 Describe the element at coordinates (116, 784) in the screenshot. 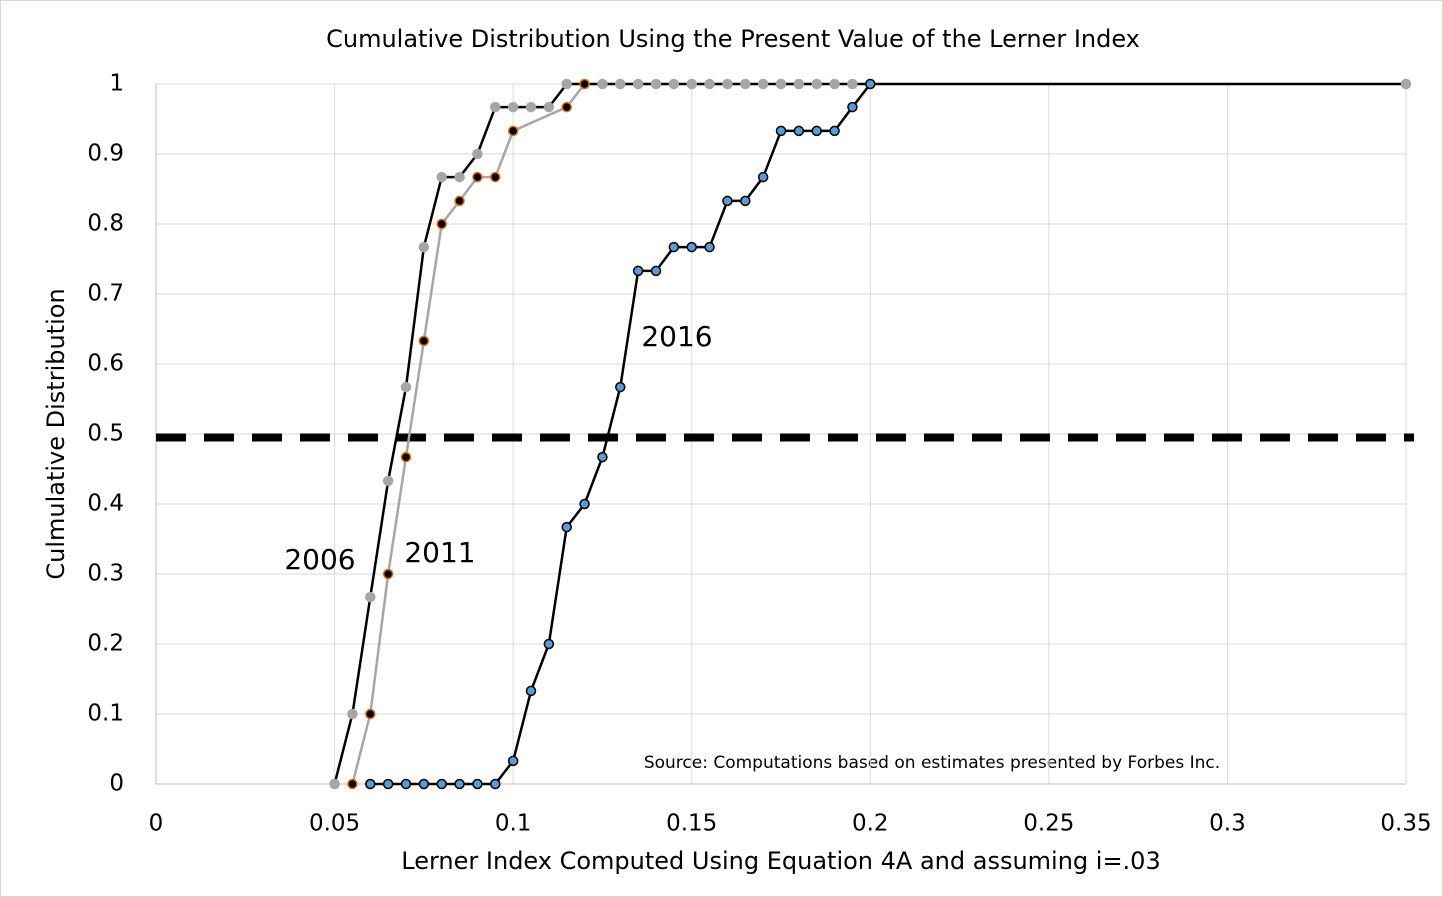

I see `y-tick-label: 0` at that location.